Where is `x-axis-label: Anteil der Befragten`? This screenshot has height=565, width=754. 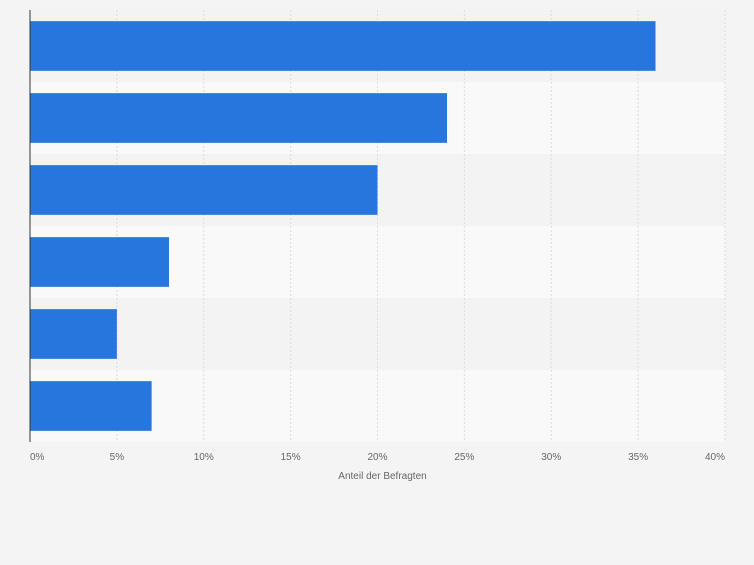
x-axis-label: Anteil der Befragten is located at coordinates (382, 476).